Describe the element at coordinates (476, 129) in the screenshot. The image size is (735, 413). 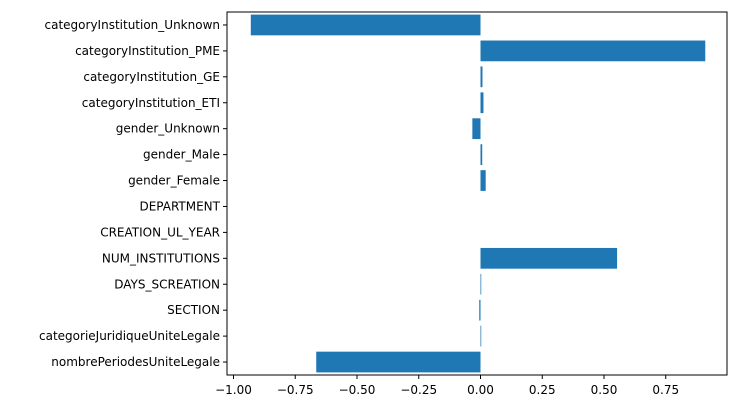
I see `bar-gender_Unknown` at that location.